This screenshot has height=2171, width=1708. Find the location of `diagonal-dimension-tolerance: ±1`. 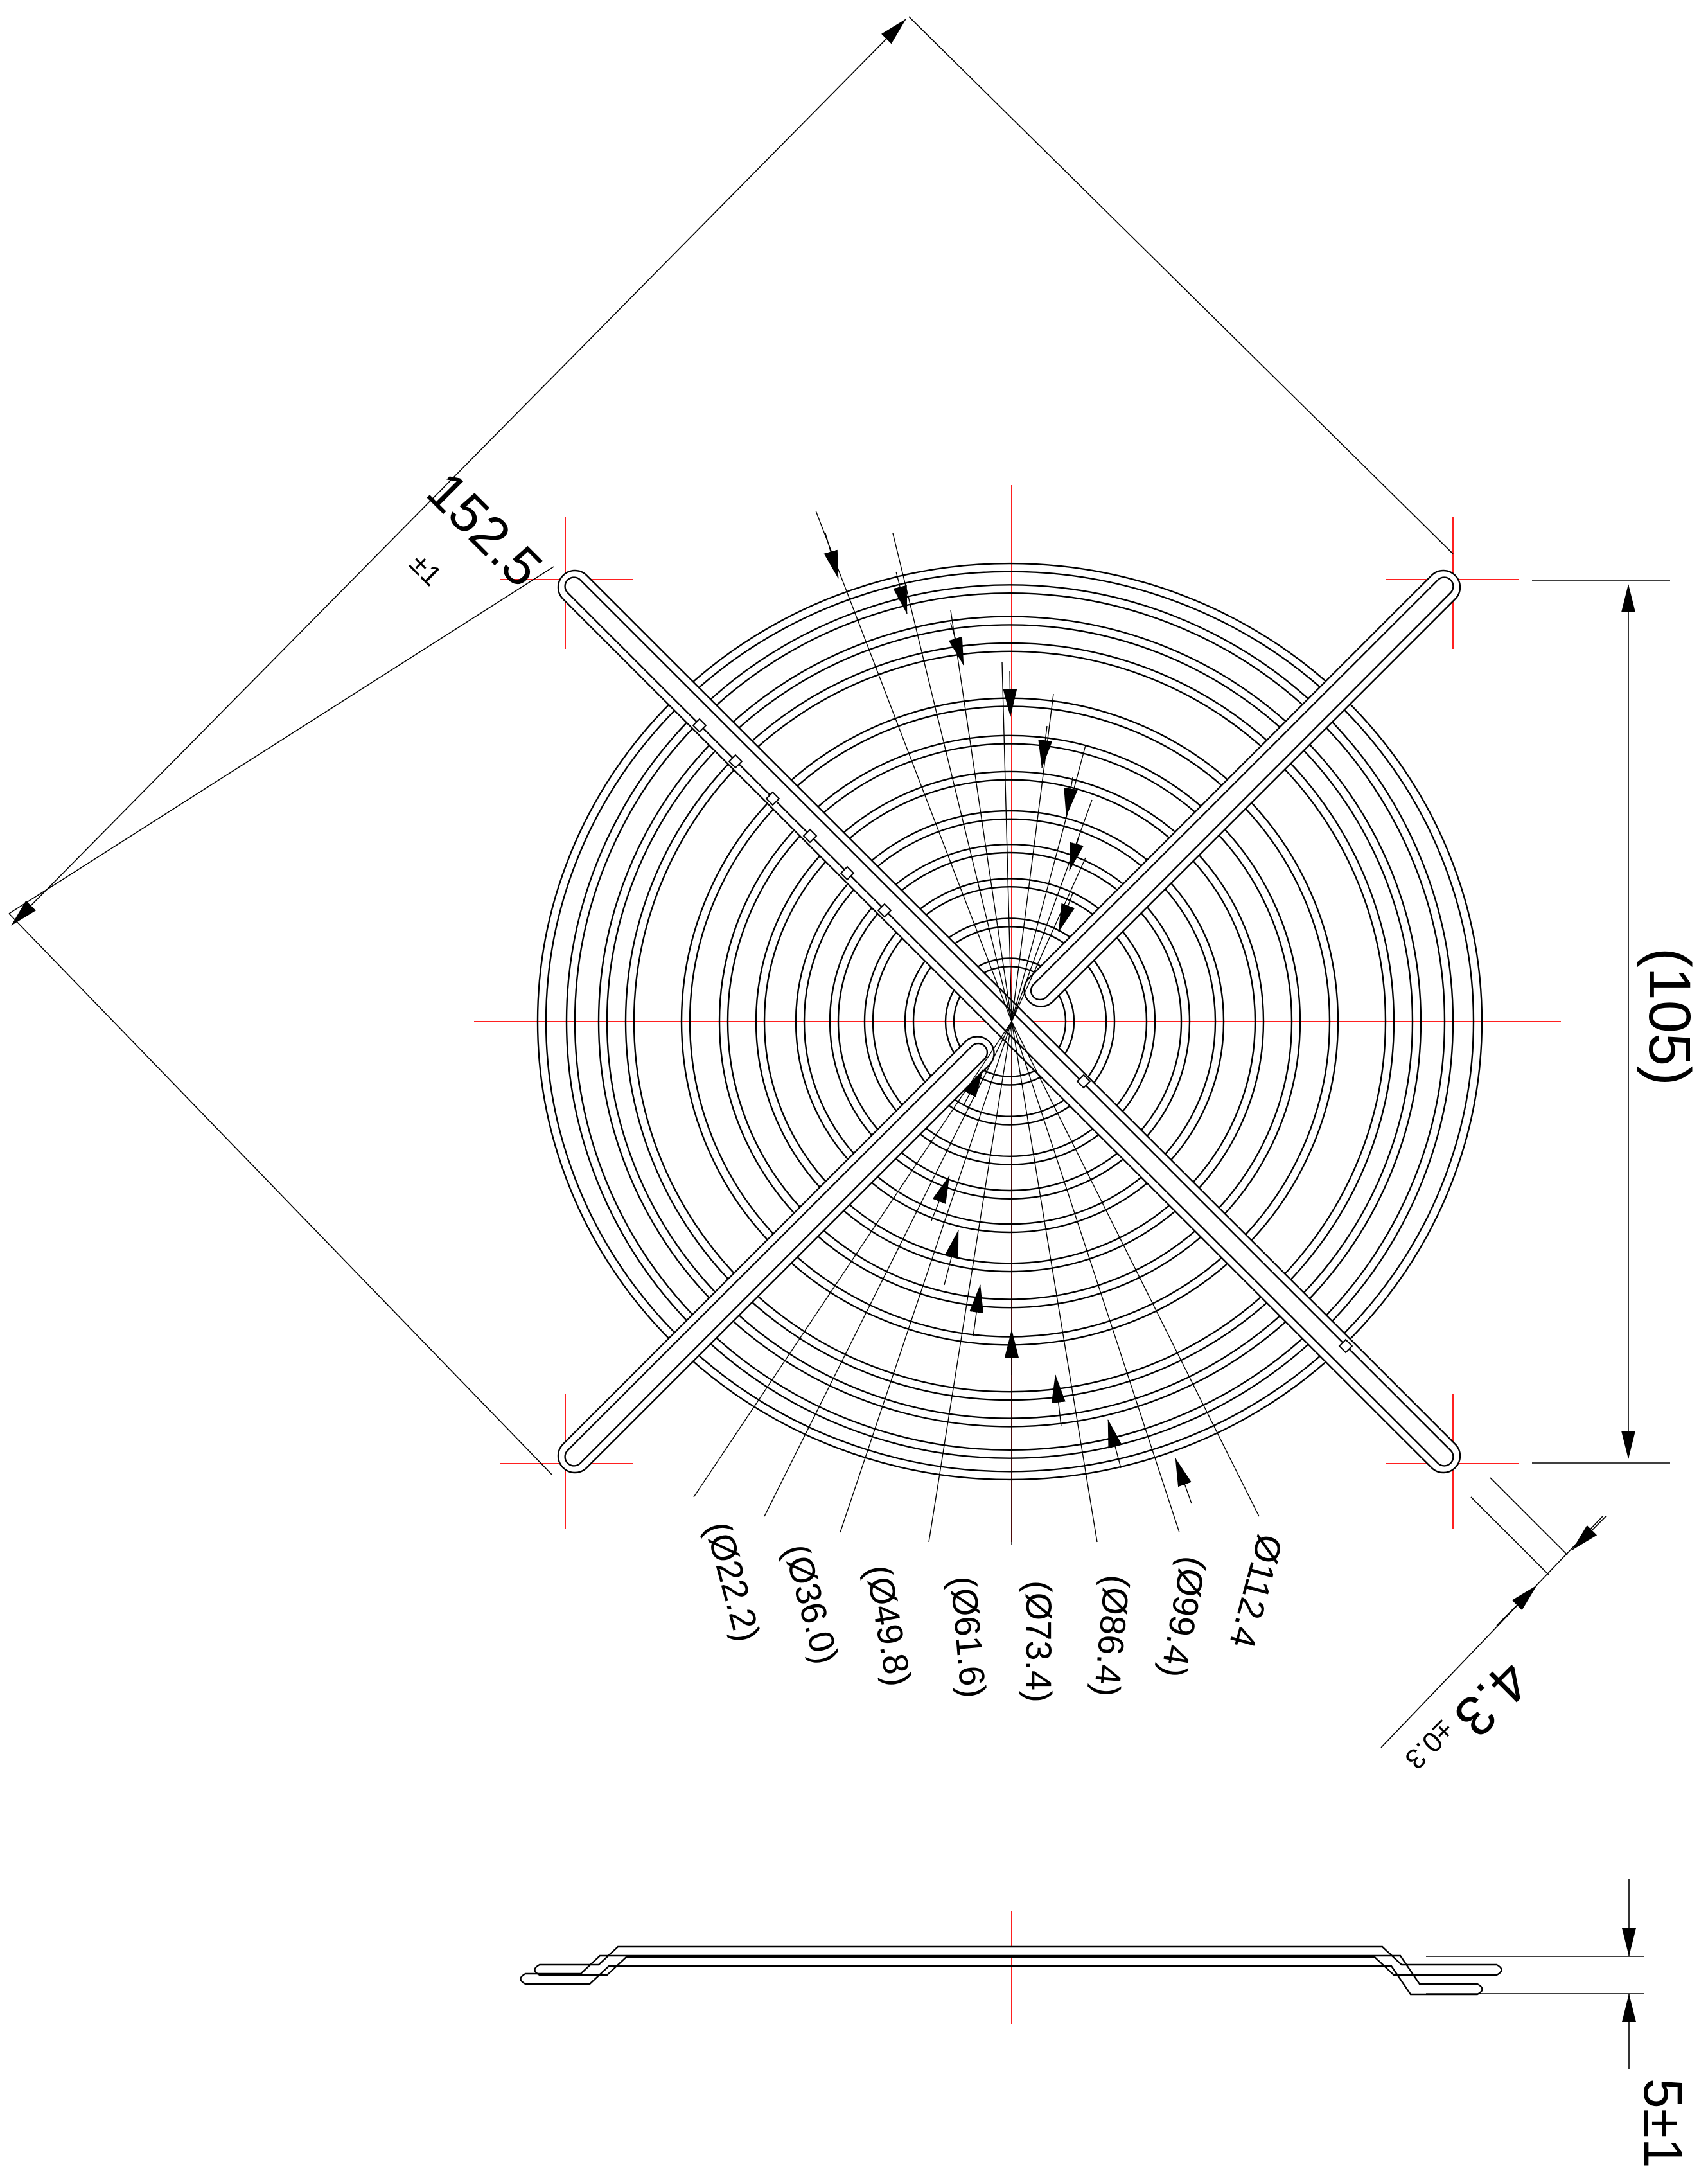

diagonal-dimension-tolerance: ±1 is located at coordinates (425, 569).